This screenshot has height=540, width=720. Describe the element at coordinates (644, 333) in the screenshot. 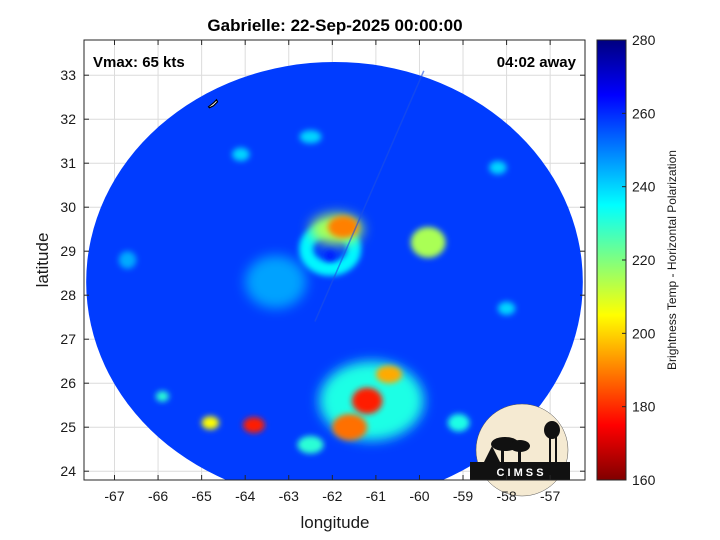

I see `colorbar-tick-label: 200` at that location.